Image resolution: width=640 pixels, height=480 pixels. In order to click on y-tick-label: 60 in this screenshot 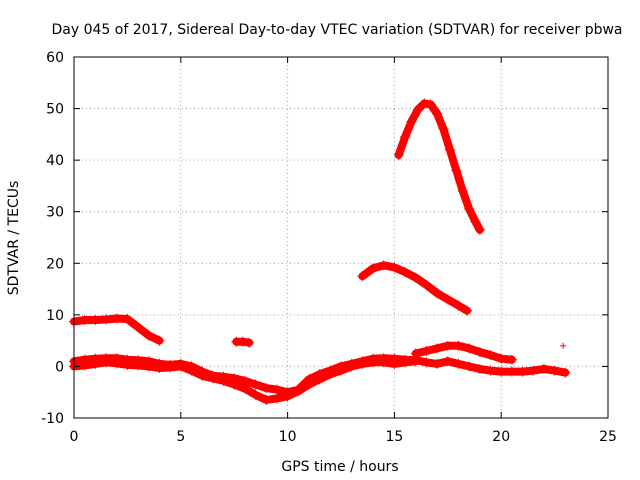, I will do `click(55, 58)`.